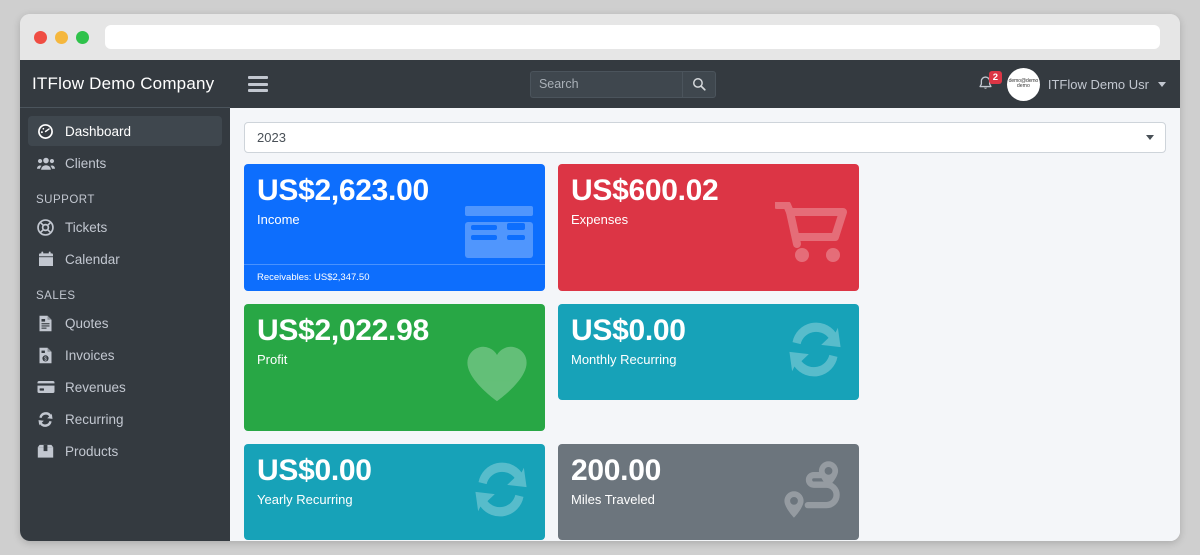  Describe the element at coordinates (86, 227) in the screenshot. I see `sidebar-item-label: Tickets` at that location.